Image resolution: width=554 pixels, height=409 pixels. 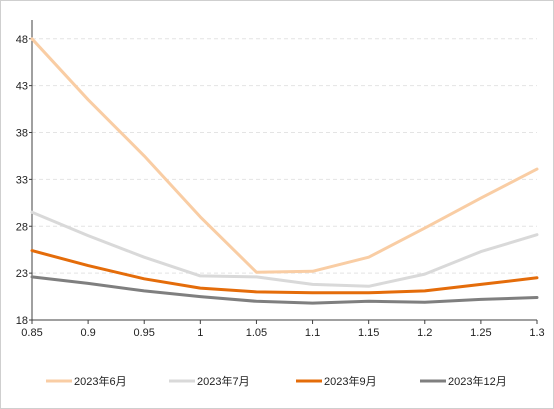 What do you see at coordinates (22, 321) in the screenshot?
I see `y-tick-label-18: 18` at bounding box center [22, 321].